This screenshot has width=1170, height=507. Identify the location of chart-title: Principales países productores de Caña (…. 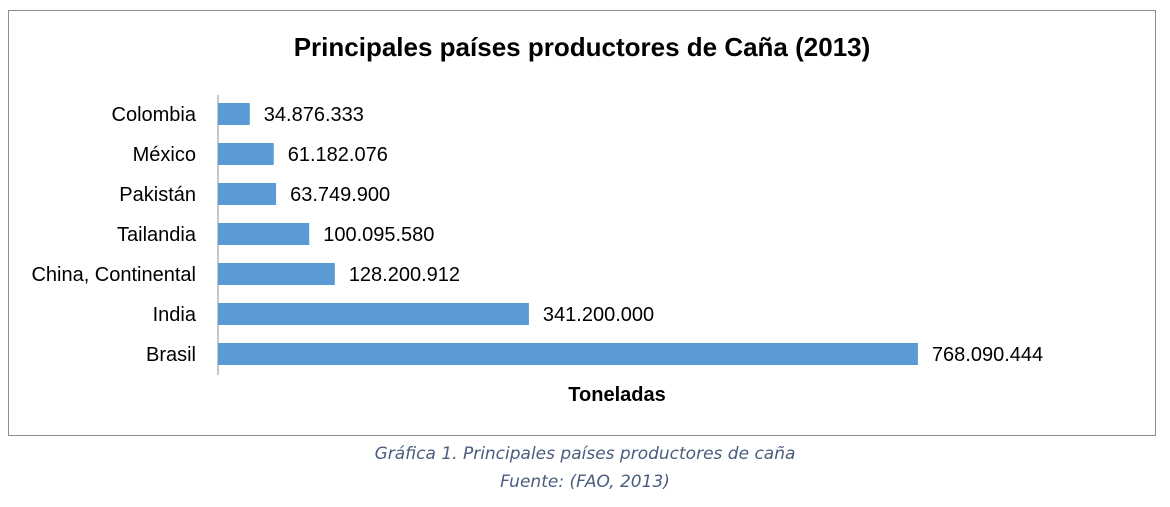
(582, 47).